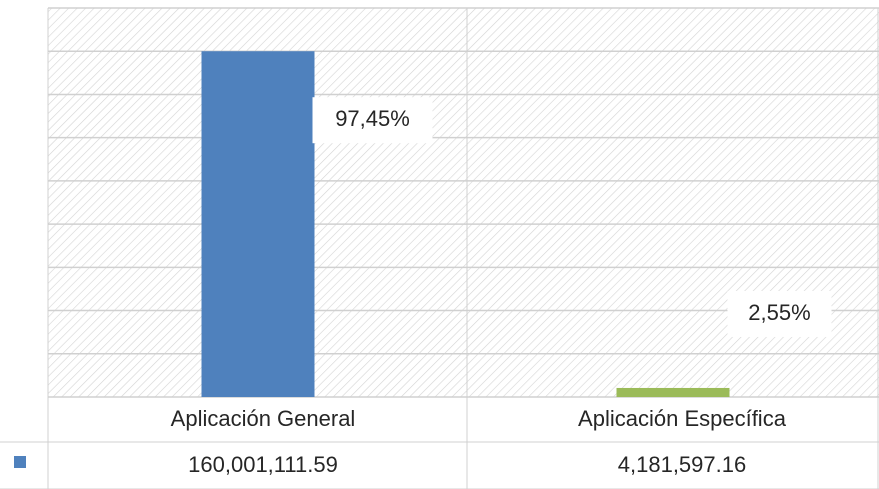 The height and width of the screenshot is (489, 879). What do you see at coordinates (682, 464) in the screenshot?
I see `table-value: 4,181,597.16` at bounding box center [682, 464].